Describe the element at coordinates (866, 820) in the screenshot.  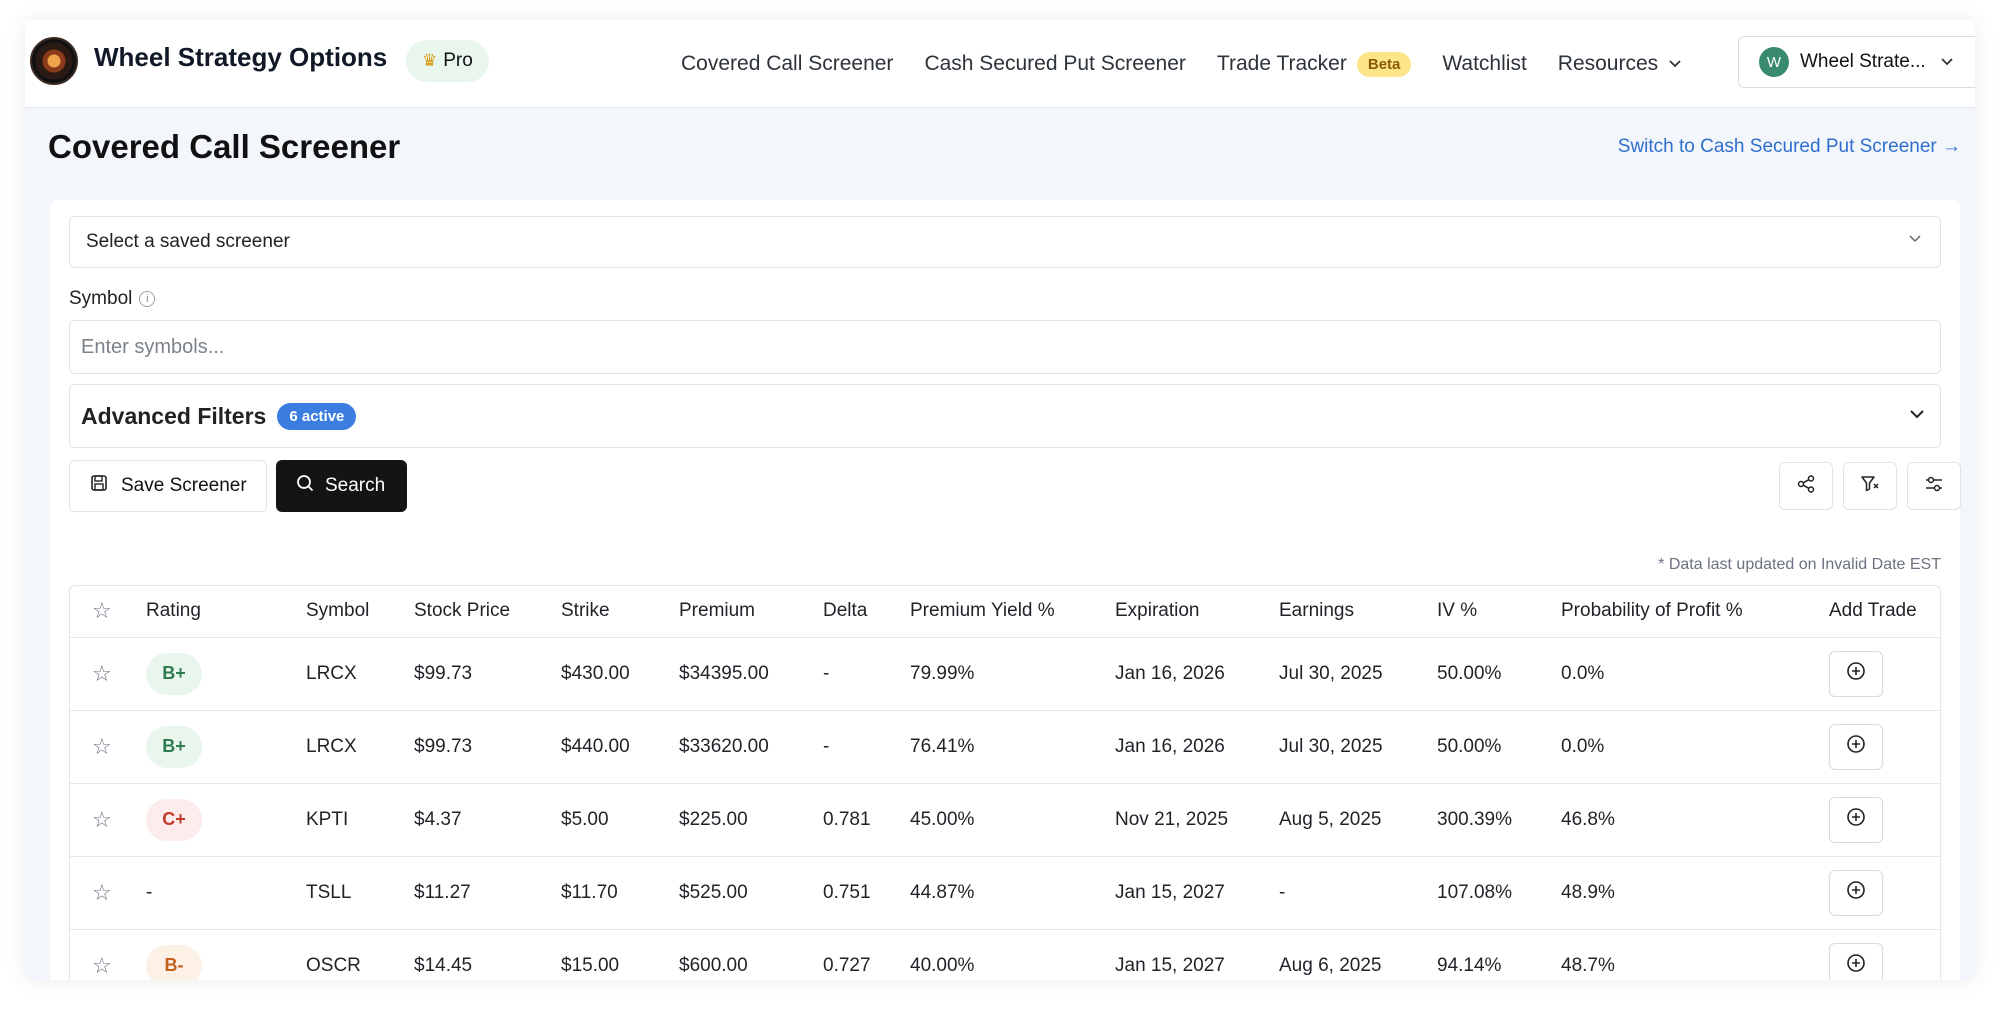
I see `delta-cell: 0.781` at that location.